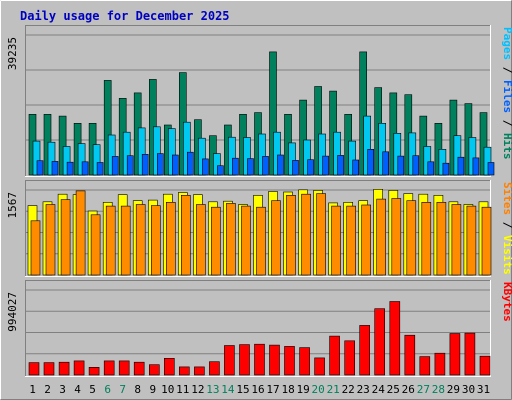 The height and width of the screenshot is (400, 512). What do you see at coordinates (12, 53) in the screenshot?
I see `y-max-label: 39235` at bounding box center [12, 53].